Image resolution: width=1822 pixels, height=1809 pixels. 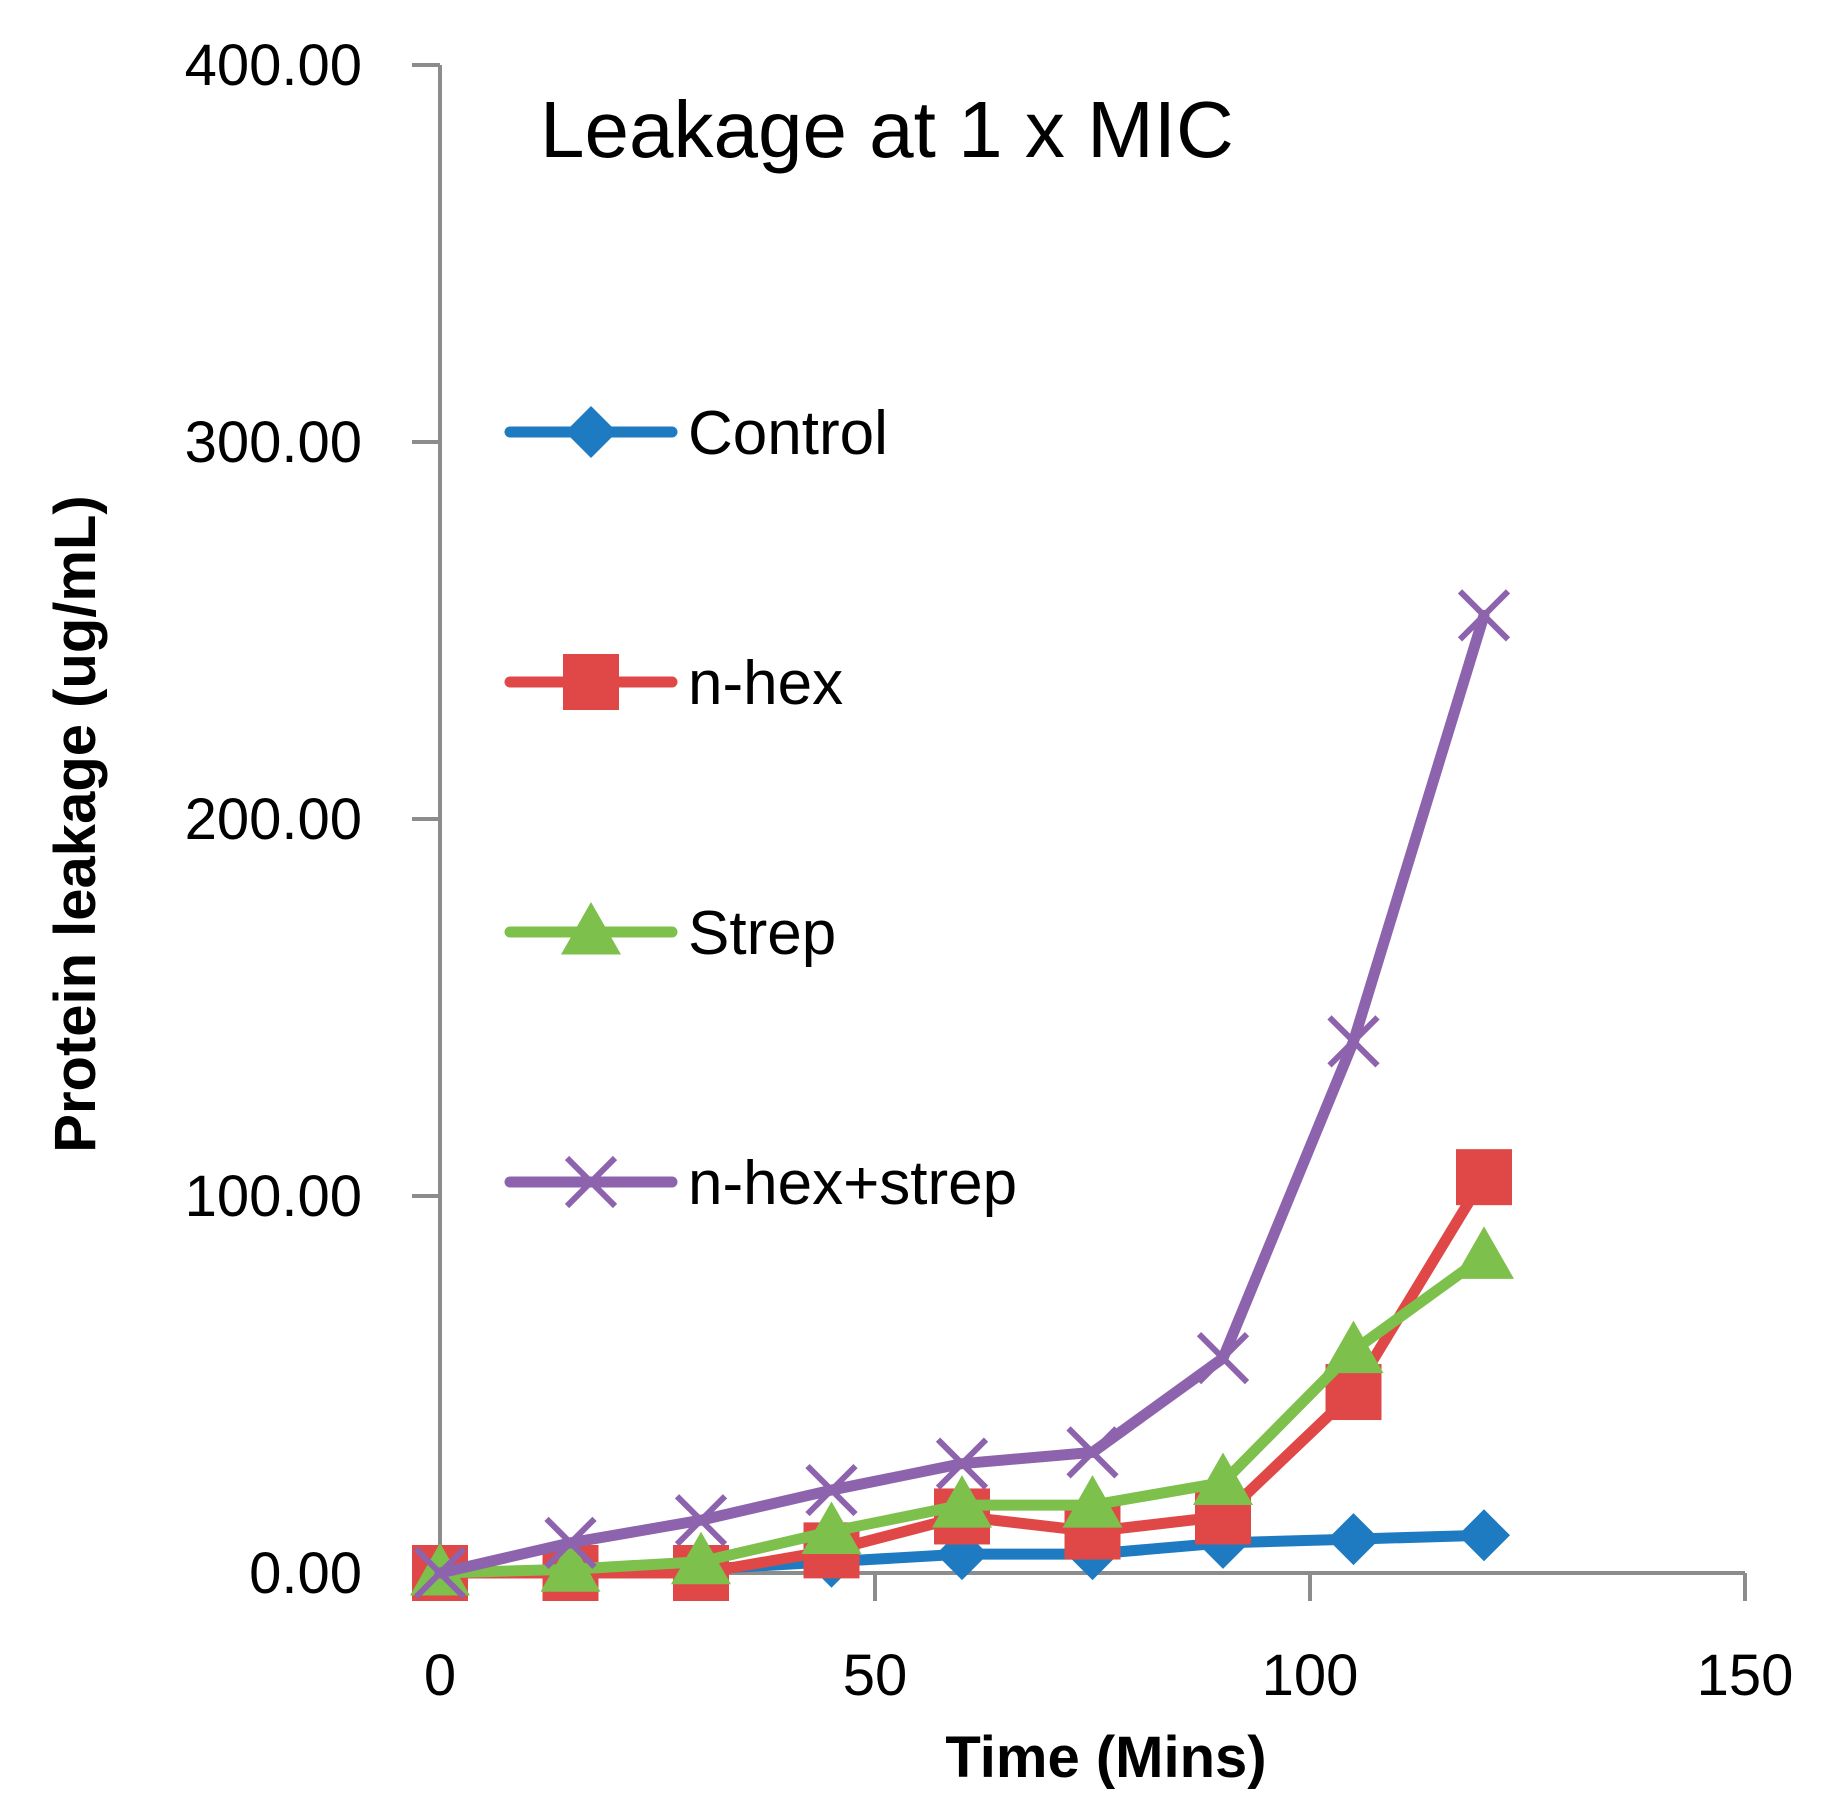 I want to click on x-tick-label: 100, so click(x=1310, y=1675).